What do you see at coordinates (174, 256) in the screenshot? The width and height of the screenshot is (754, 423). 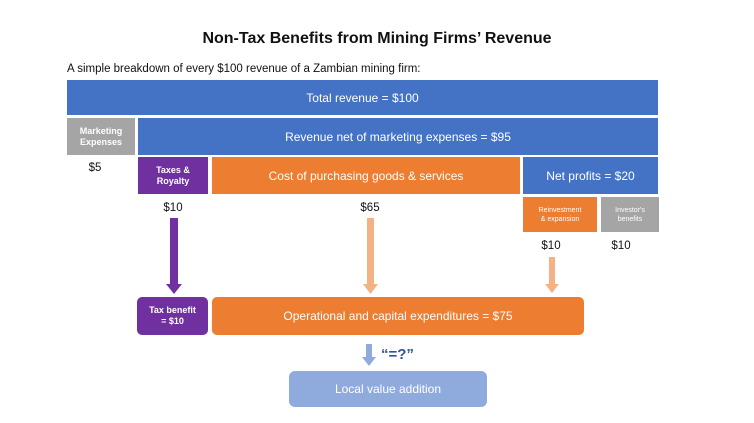 I see `taxes-arrow` at bounding box center [174, 256].